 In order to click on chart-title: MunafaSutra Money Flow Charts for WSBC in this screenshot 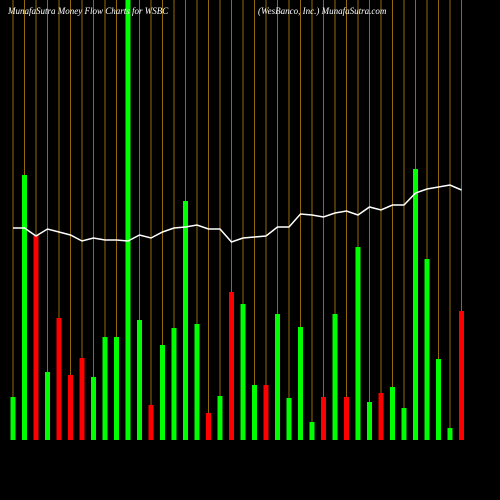, I will do `click(88, 11)`.